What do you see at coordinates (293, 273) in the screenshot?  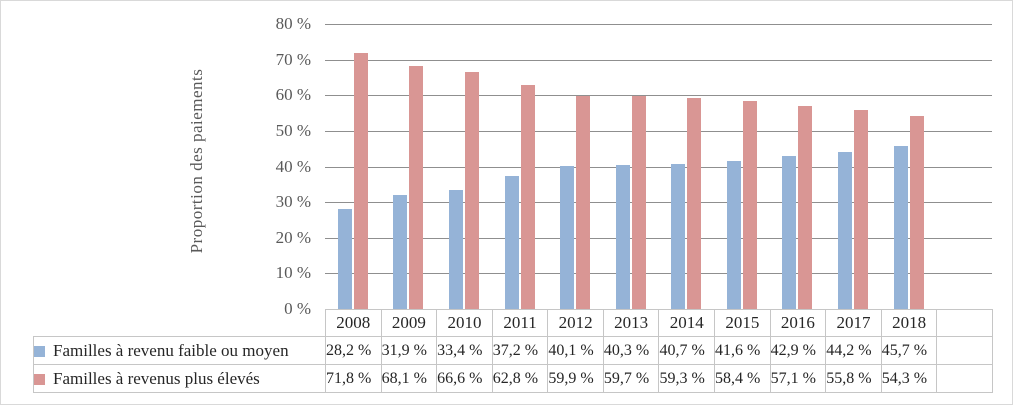 I see `y-tick-label: 10 %` at bounding box center [293, 273].